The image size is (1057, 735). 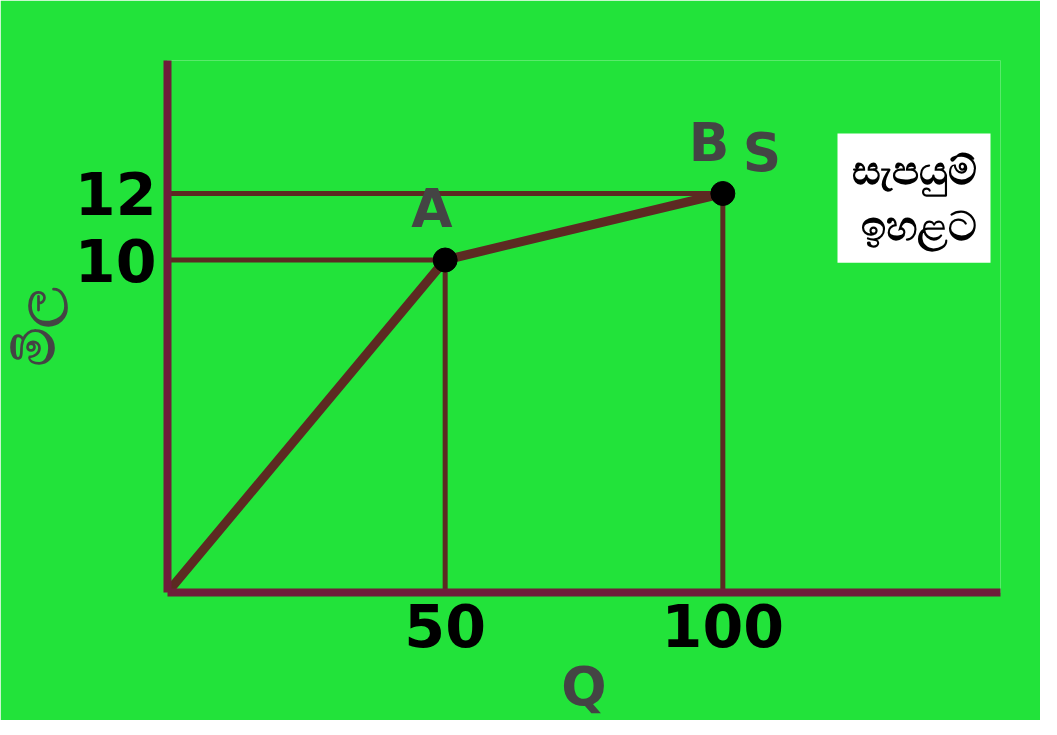 What do you see at coordinates (445, 626) in the screenshot?
I see `x-tick-label: 50` at bounding box center [445, 626].